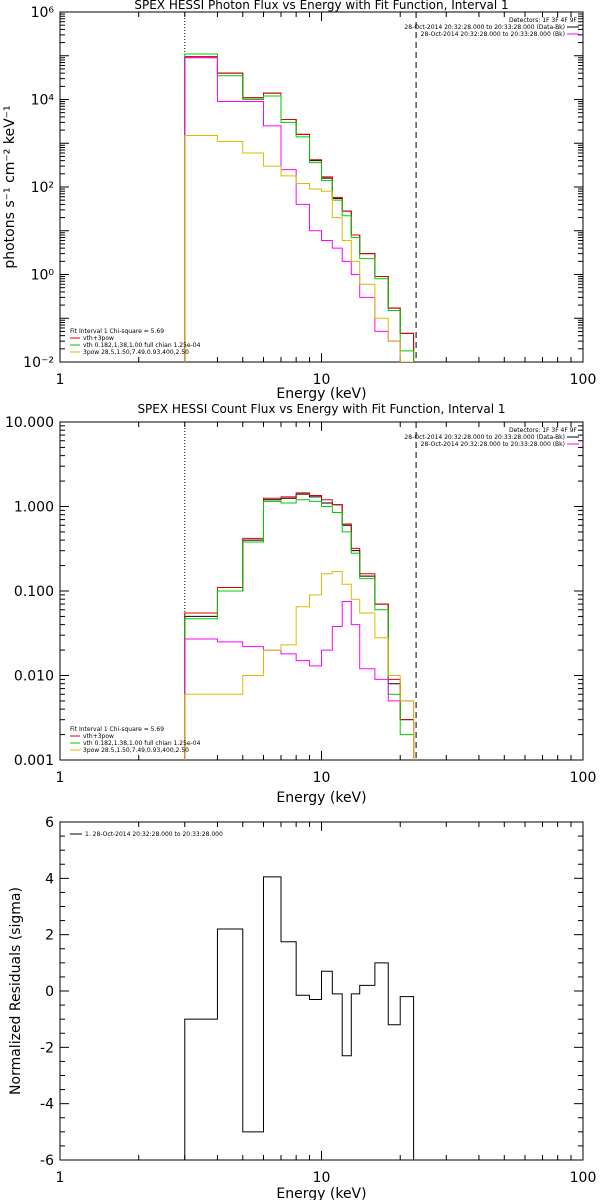  I want to click on y-tick-label: 10⁶, so click(43, 13).